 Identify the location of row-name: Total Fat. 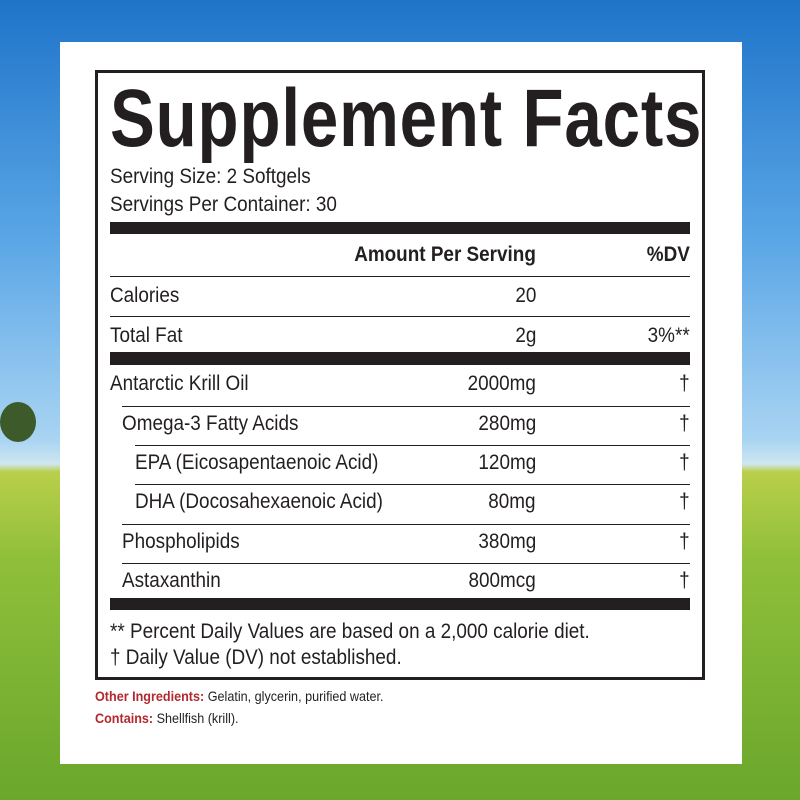
(146, 335).